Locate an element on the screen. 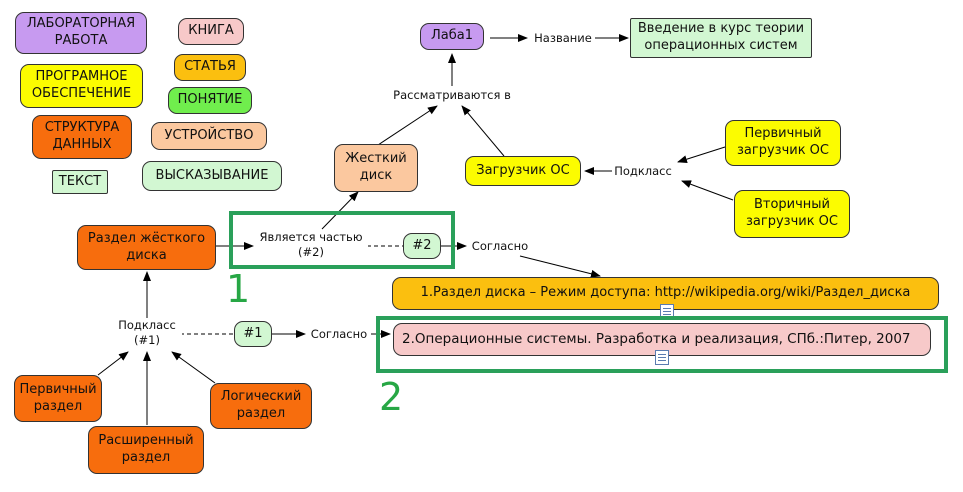 The height and width of the screenshot is (492, 963). badge-1: #1 is located at coordinates (253, 334).